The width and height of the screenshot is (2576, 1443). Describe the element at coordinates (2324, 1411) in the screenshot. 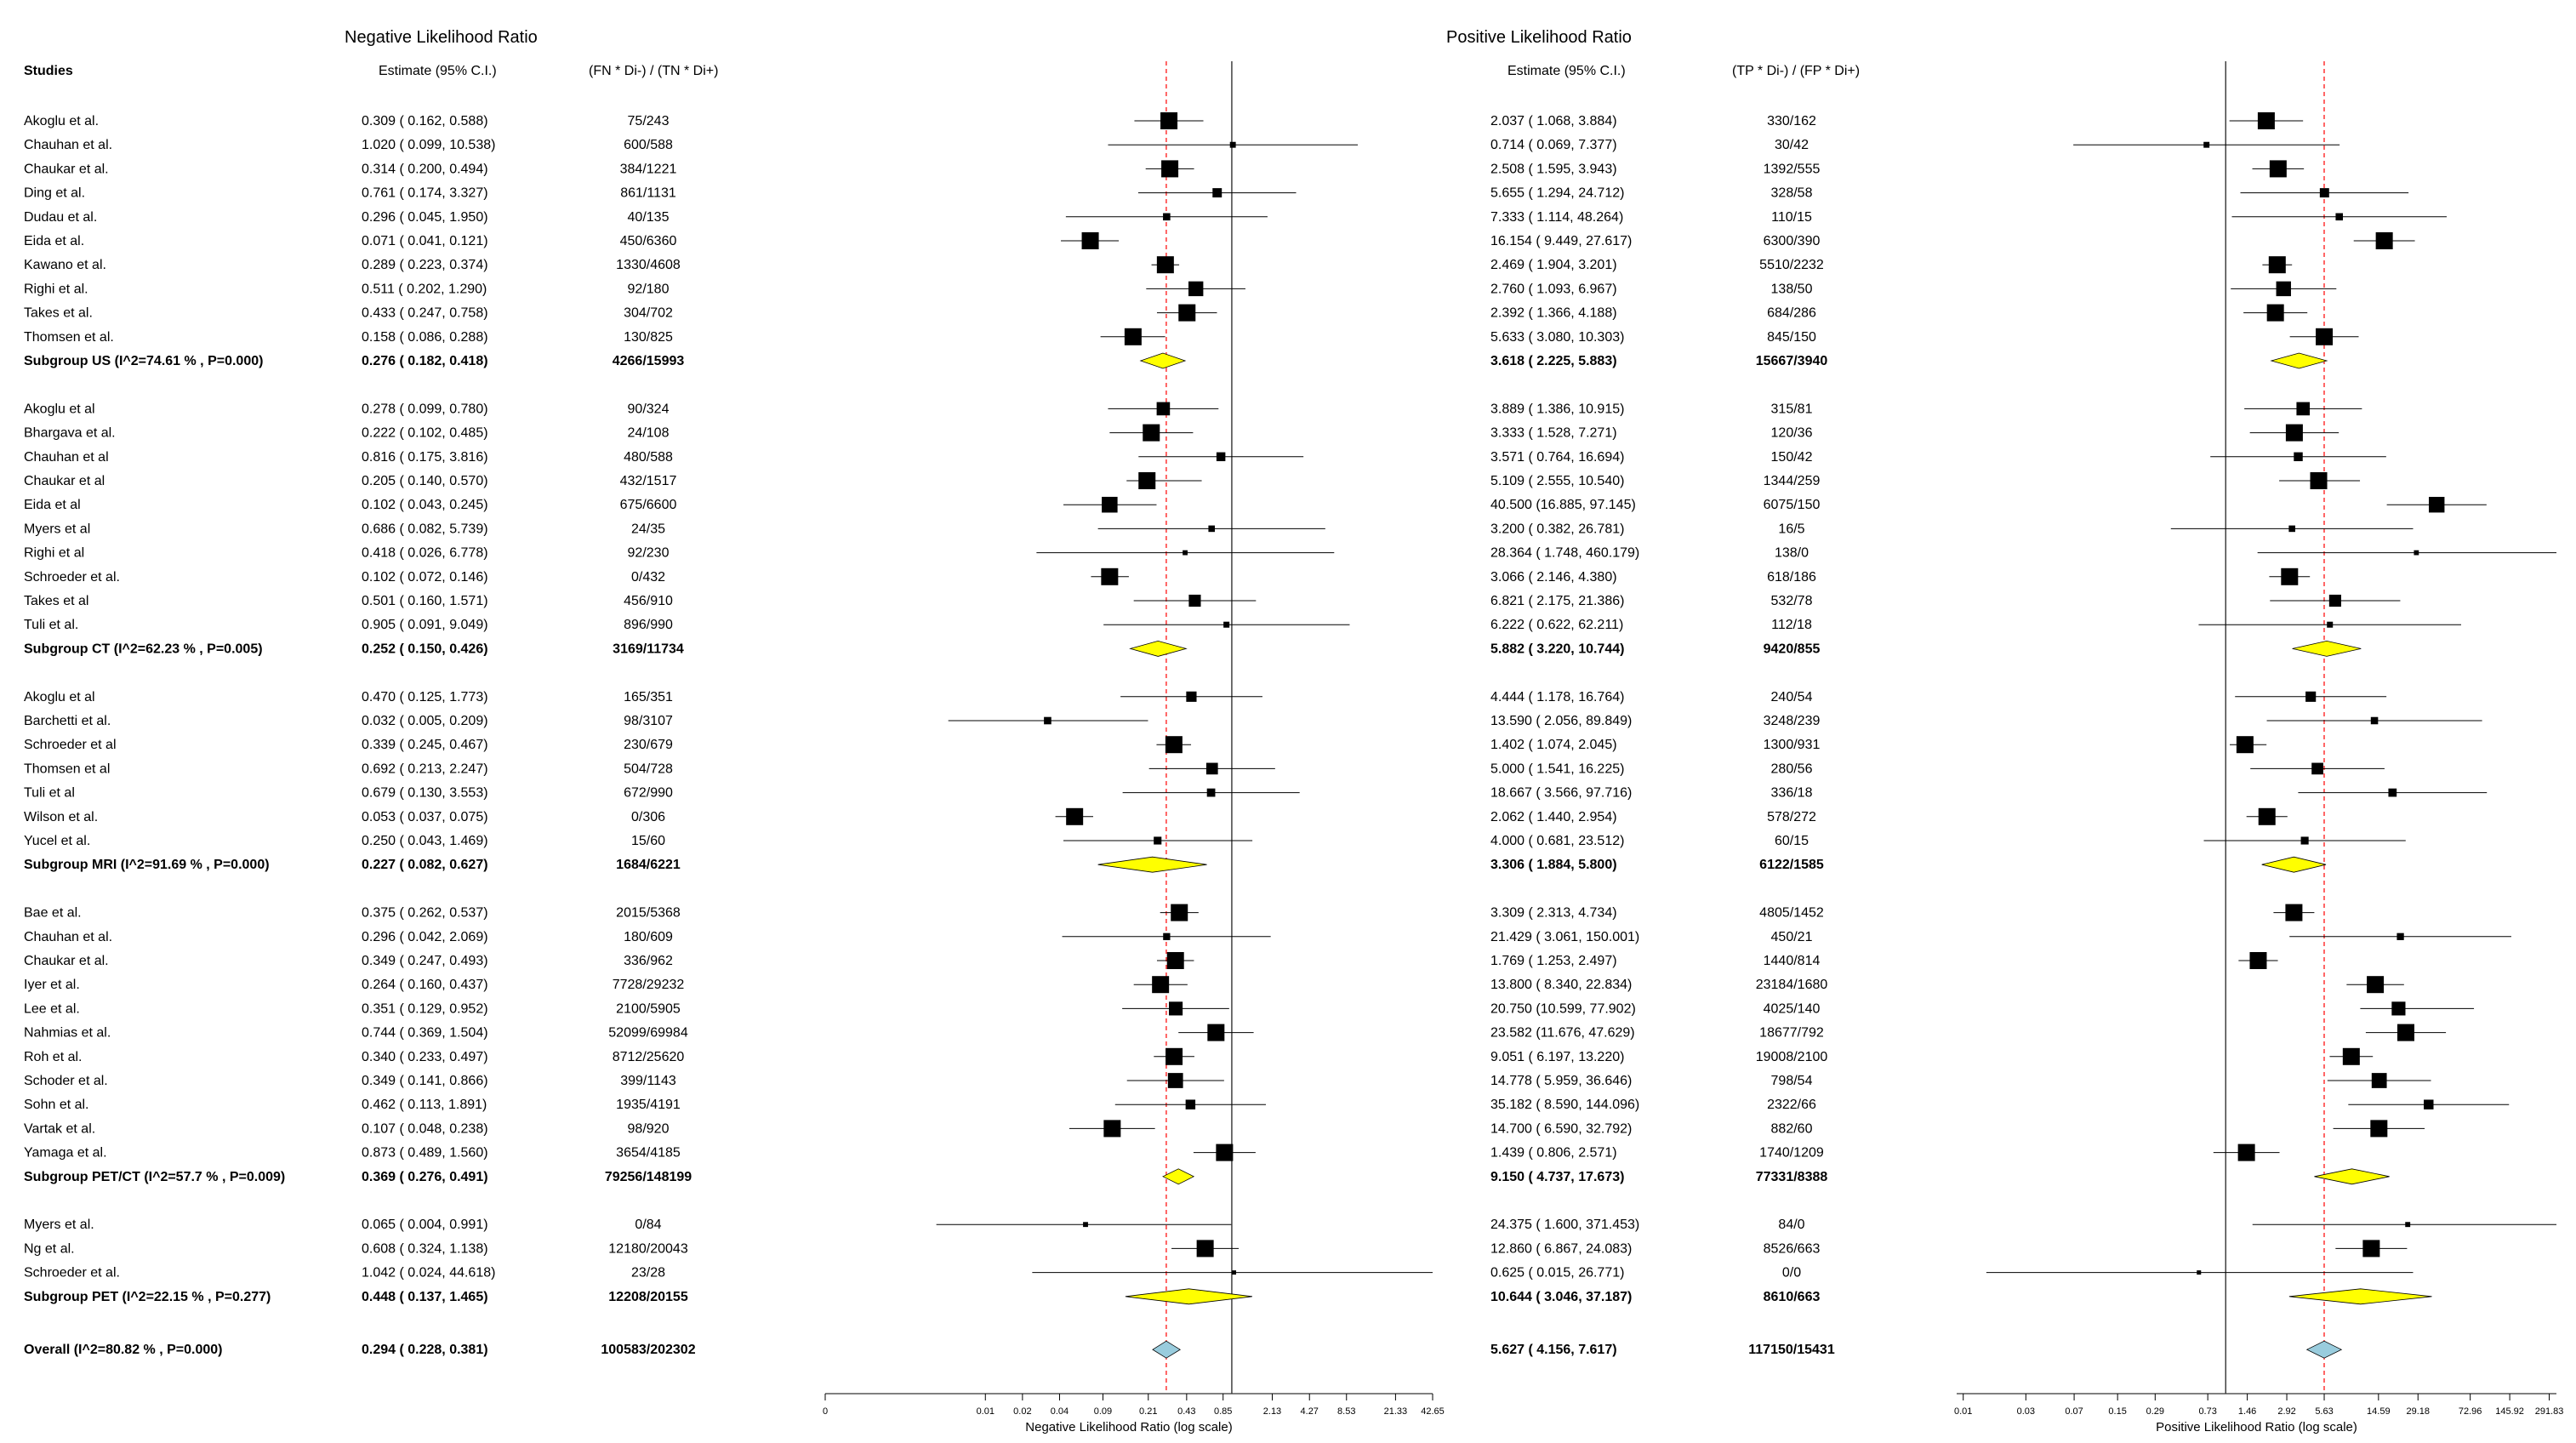

I see `x-tick-label: 5.63` at that location.